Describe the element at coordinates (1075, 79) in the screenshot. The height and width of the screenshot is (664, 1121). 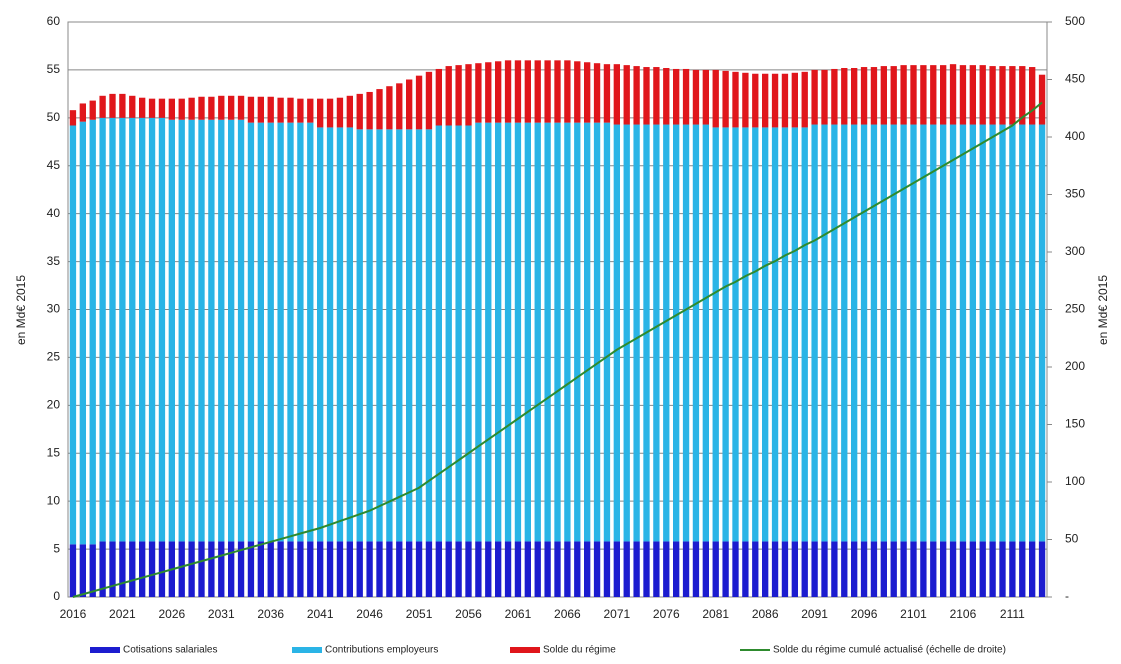
I see `y2-tick-label: 450` at that location.